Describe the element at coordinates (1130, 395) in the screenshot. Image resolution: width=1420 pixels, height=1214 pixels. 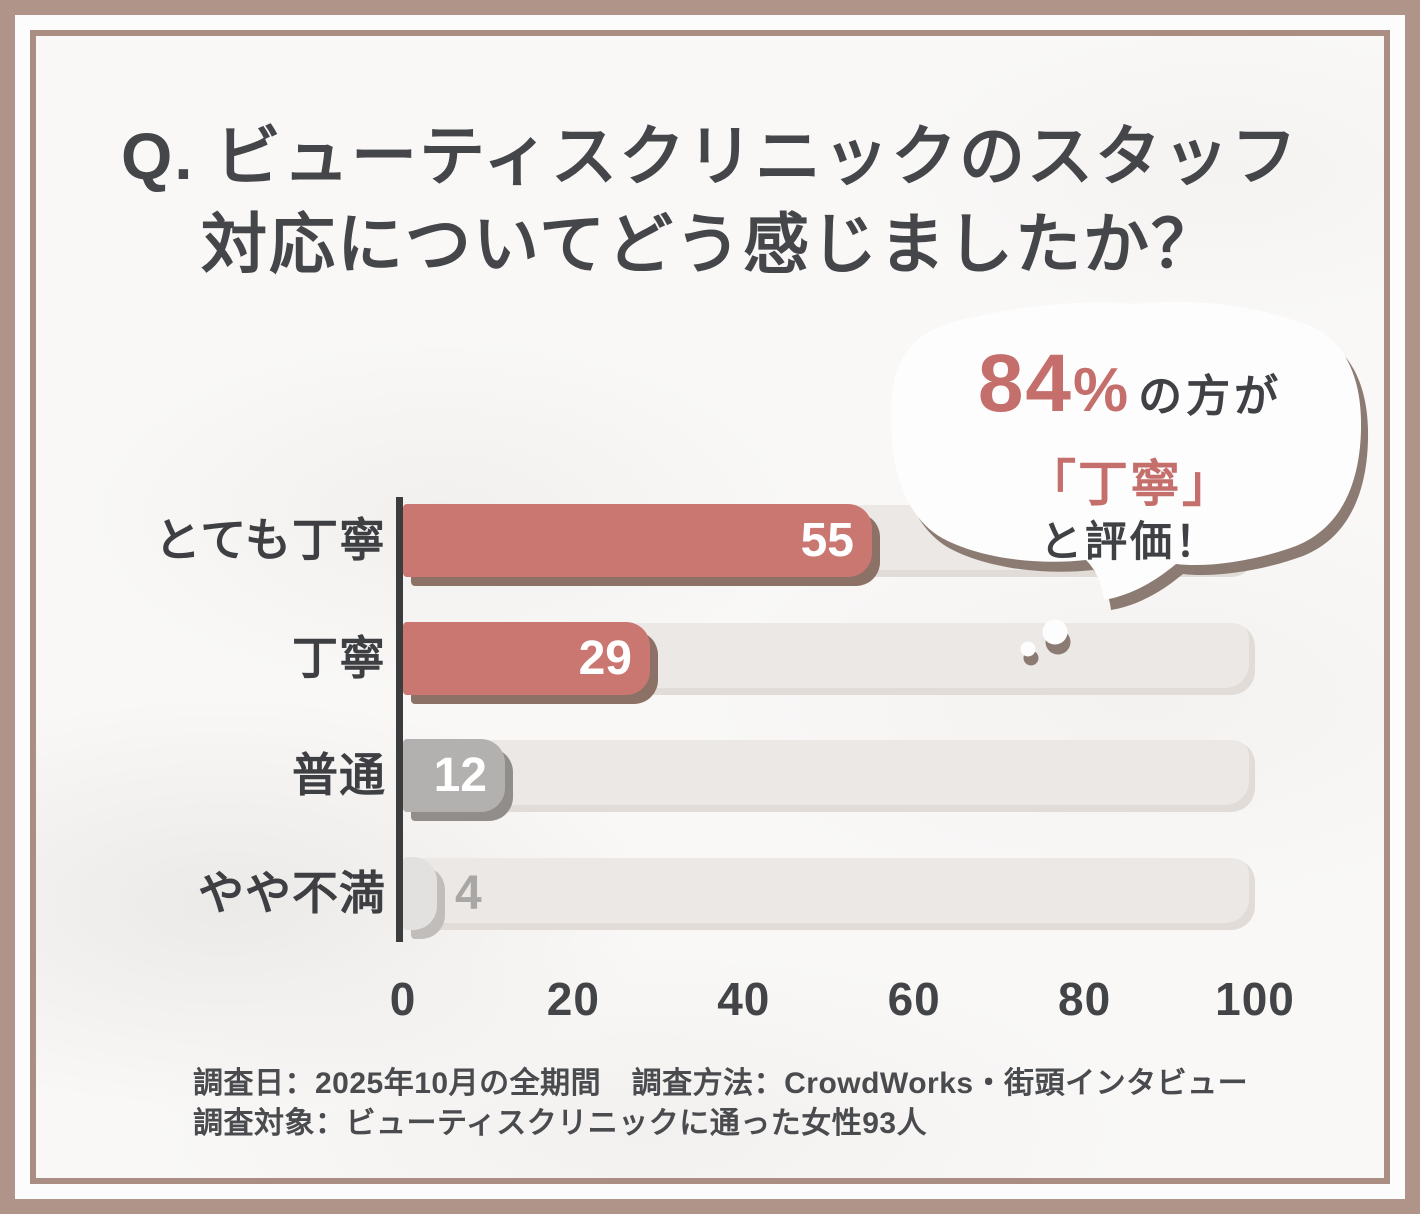
I see `bubble-stat-line: 84% の方が` at that location.